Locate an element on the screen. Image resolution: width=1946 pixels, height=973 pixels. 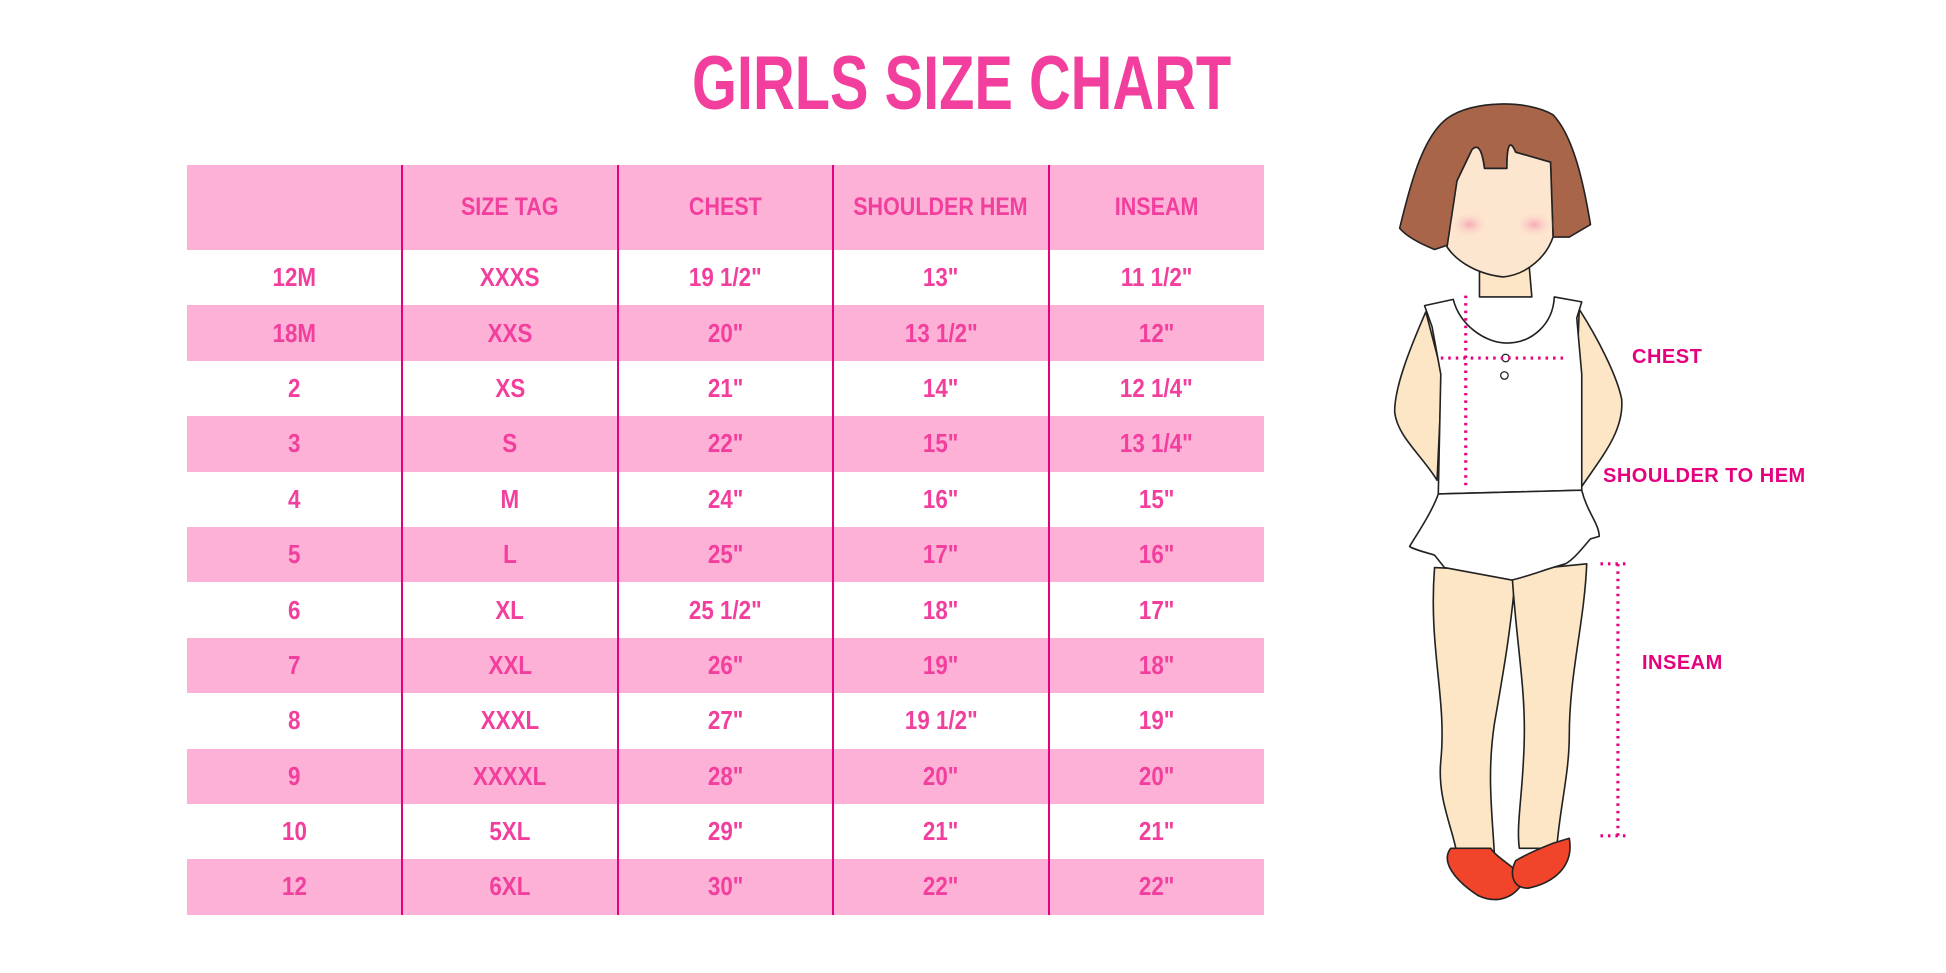
cell-value: 13" is located at coordinates (941, 277).